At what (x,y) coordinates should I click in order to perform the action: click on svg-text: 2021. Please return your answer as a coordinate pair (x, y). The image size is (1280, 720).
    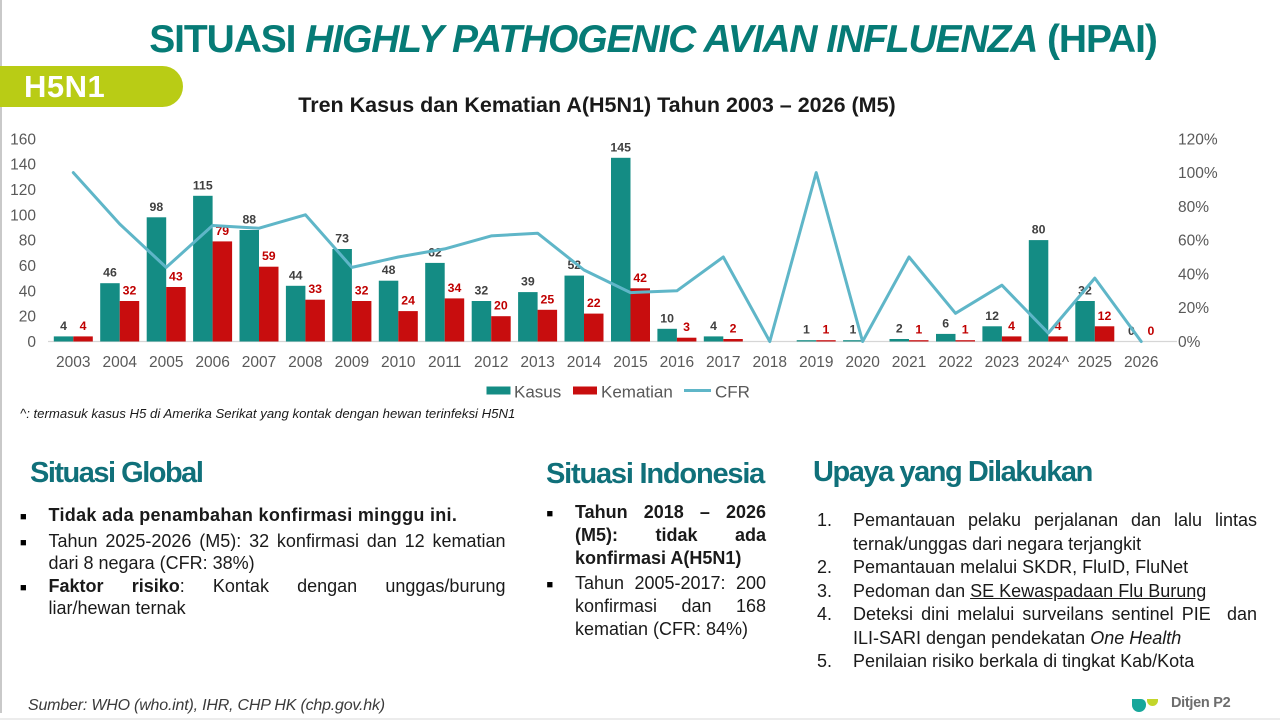
    Looking at the image, I should click on (909, 362).